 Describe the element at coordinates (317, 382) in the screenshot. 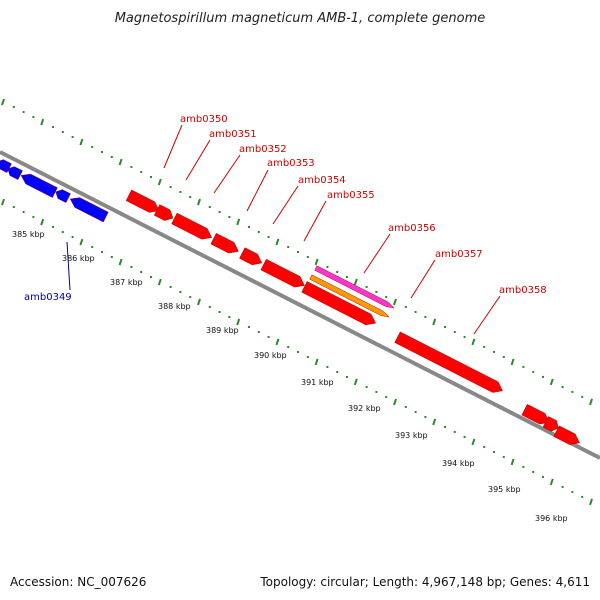

I see `kbp-label: 391 kbp` at that location.